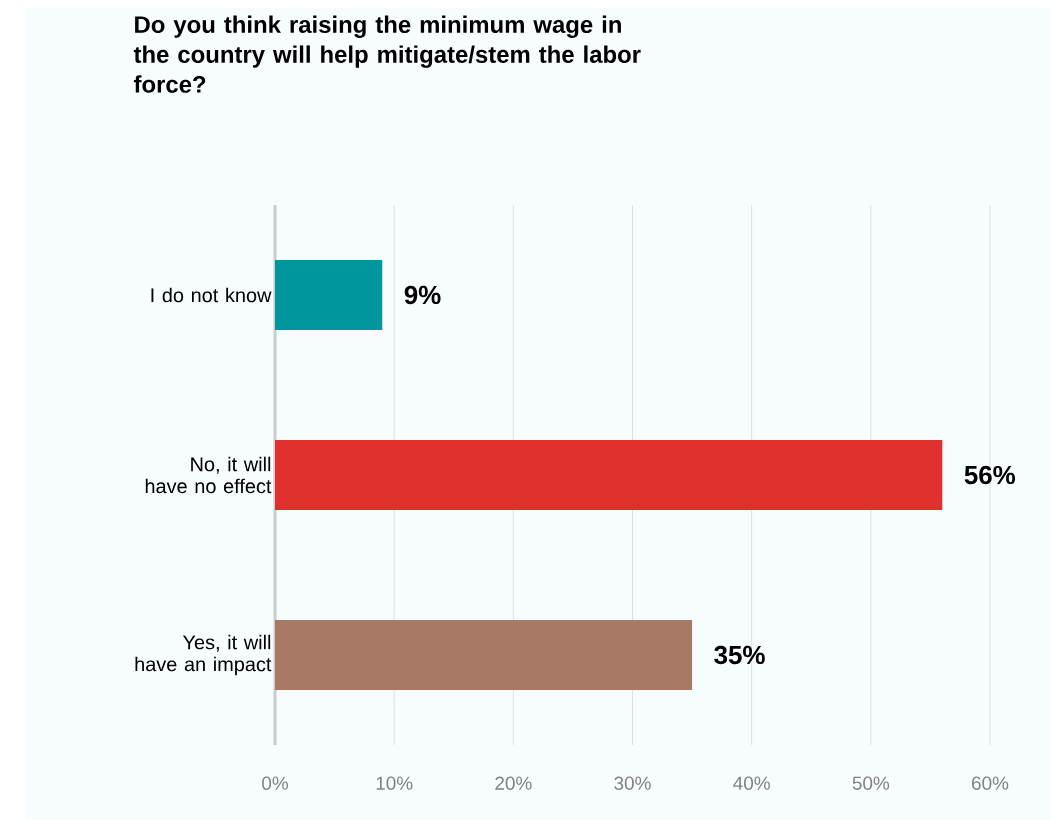  Describe the element at coordinates (211, 295) in the screenshot. I see `y-tick-label: I do not know` at that location.